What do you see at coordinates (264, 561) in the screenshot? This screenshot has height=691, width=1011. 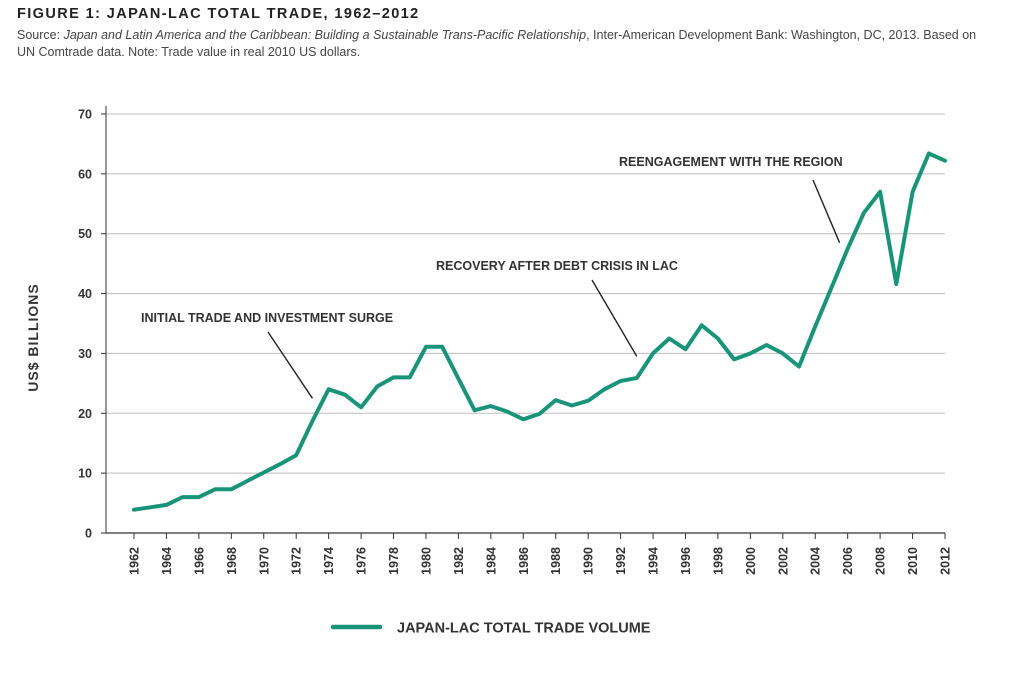 I see `x-tick-label: 1970` at bounding box center [264, 561].